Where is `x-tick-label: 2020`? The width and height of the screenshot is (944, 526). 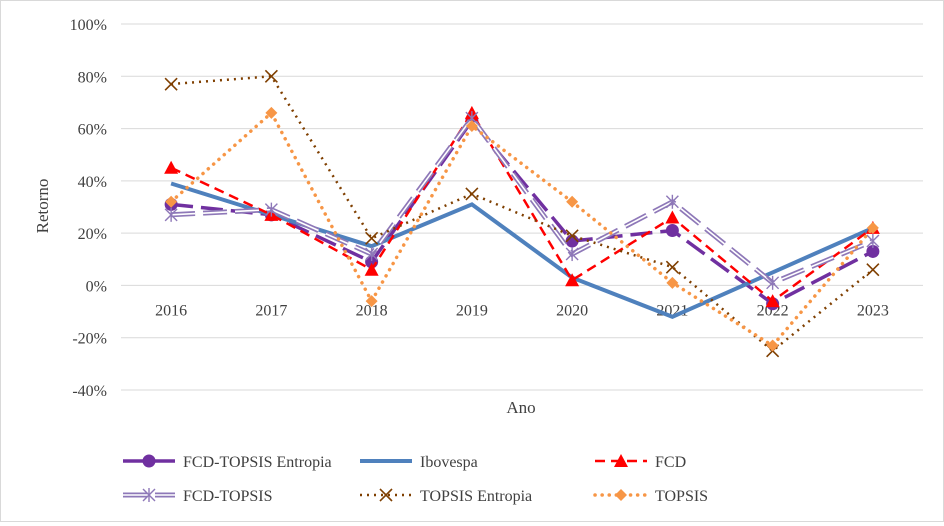 x-tick-label: 2020 is located at coordinates (572, 310).